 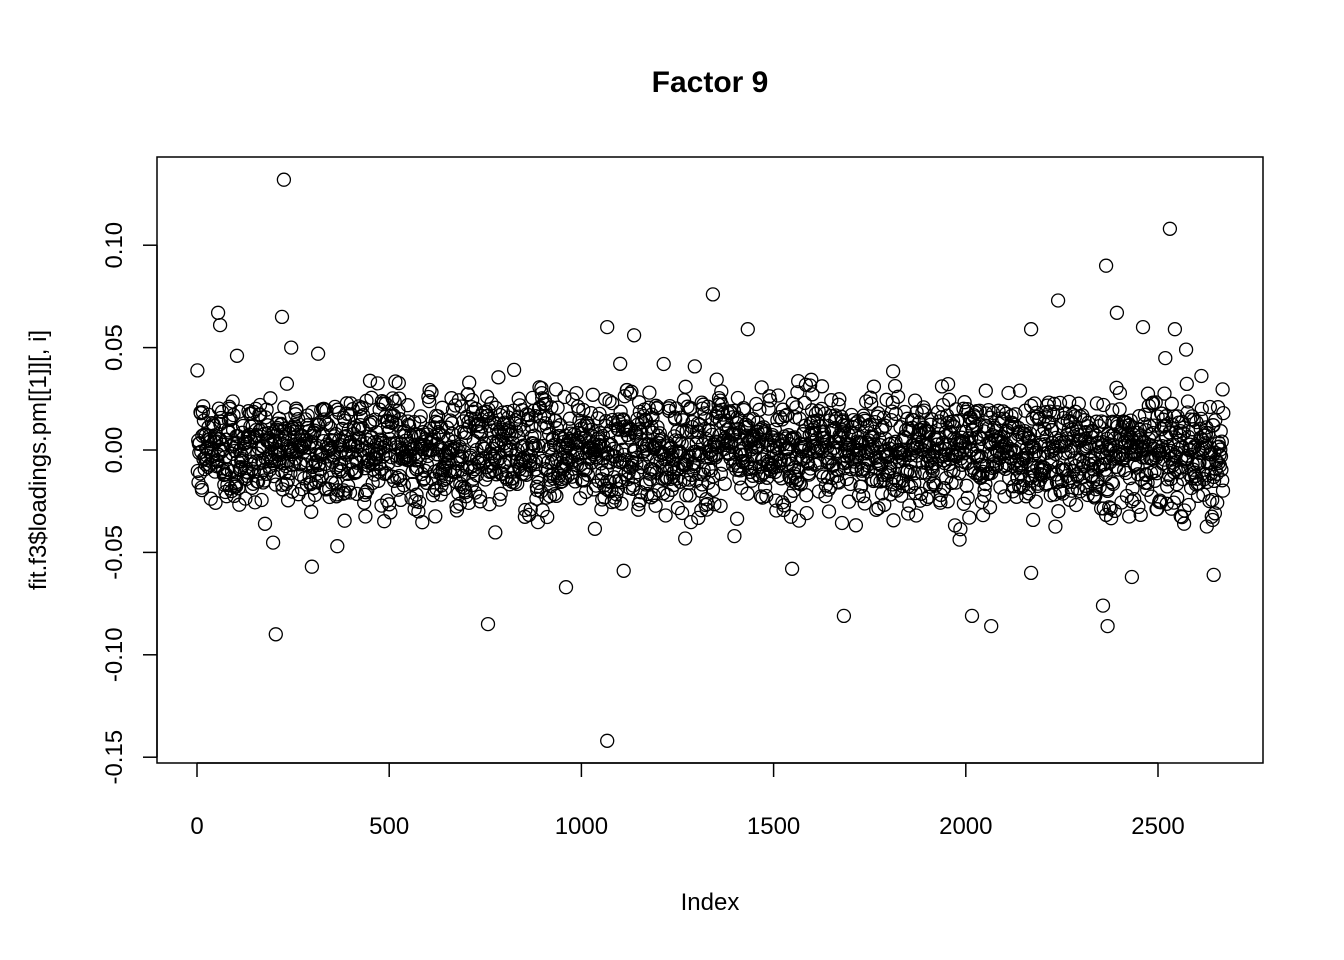 What do you see at coordinates (114, 347) in the screenshot?
I see `y-tick-label: 0.05` at bounding box center [114, 347].